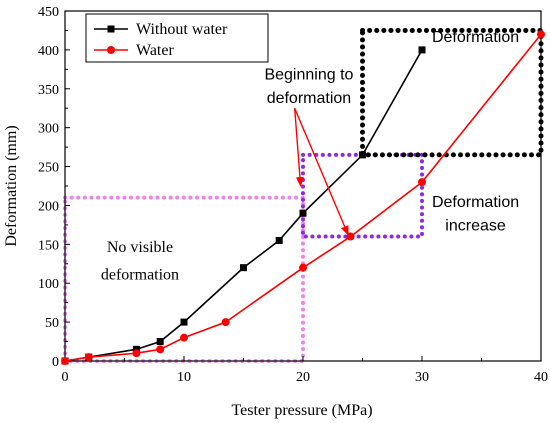 The height and width of the screenshot is (423, 550). What do you see at coordinates (48, 51) in the screenshot?
I see `y-tick-label-8: 400` at bounding box center [48, 51].